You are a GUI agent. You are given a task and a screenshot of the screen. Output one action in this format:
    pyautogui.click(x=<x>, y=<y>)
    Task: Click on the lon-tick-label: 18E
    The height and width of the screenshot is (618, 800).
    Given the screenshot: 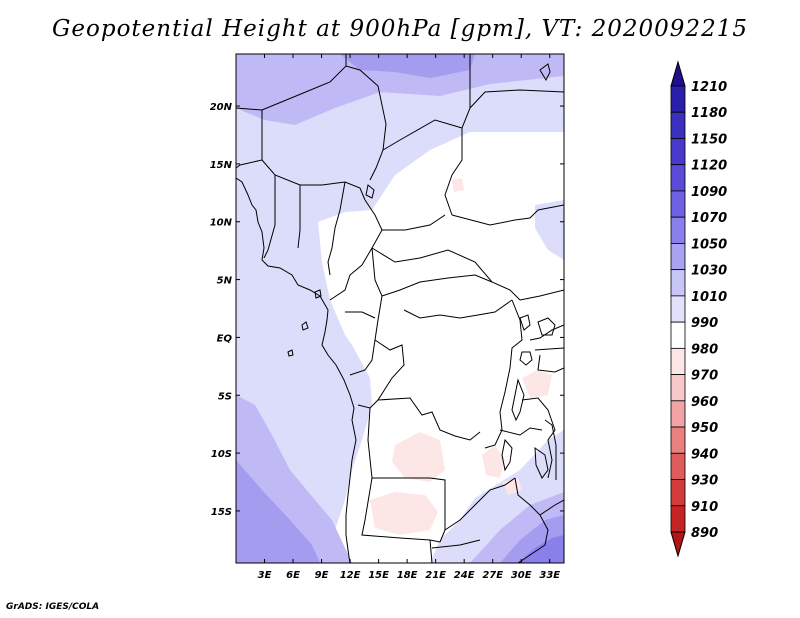 What is the action you would take?
    pyautogui.click(x=407, y=575)
    